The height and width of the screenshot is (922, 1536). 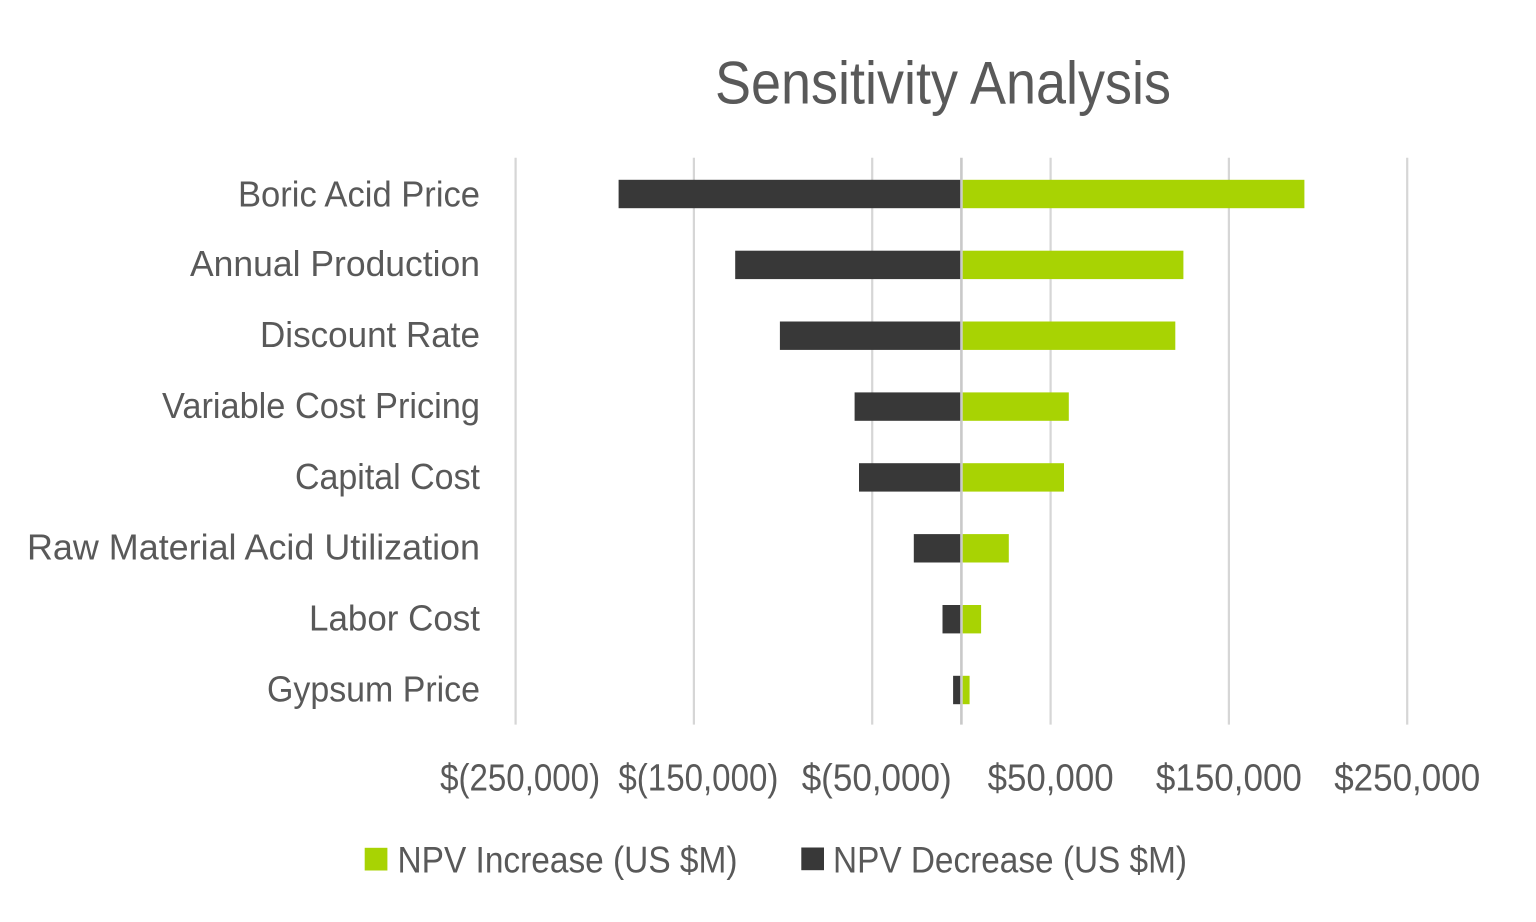 I want to click on svg-text: Raw Material Acid Utilization, so click(x=253, y=547).